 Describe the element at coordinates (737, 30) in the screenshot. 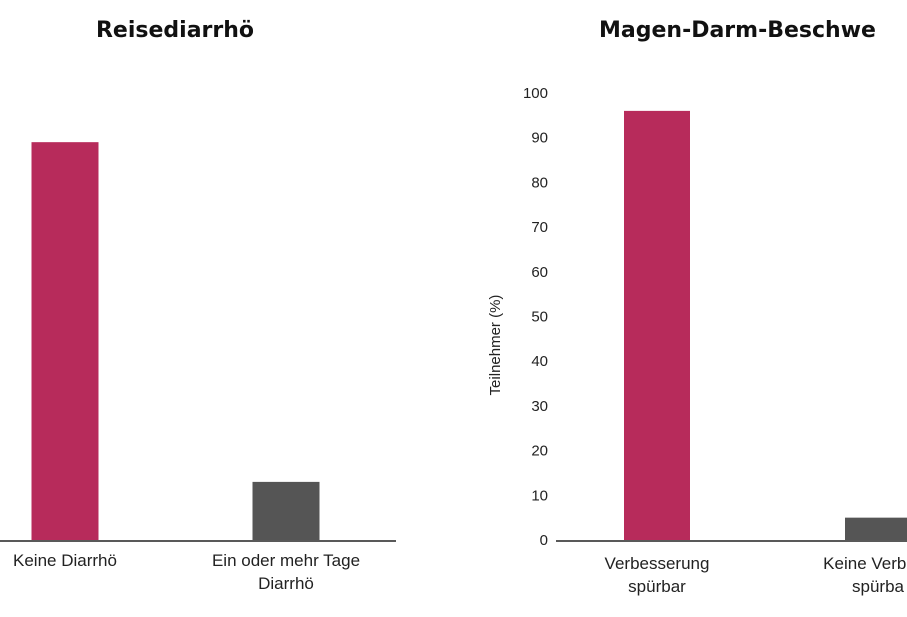

I see `right-chart-title: Magen-Darm-Beschwe` at that location.